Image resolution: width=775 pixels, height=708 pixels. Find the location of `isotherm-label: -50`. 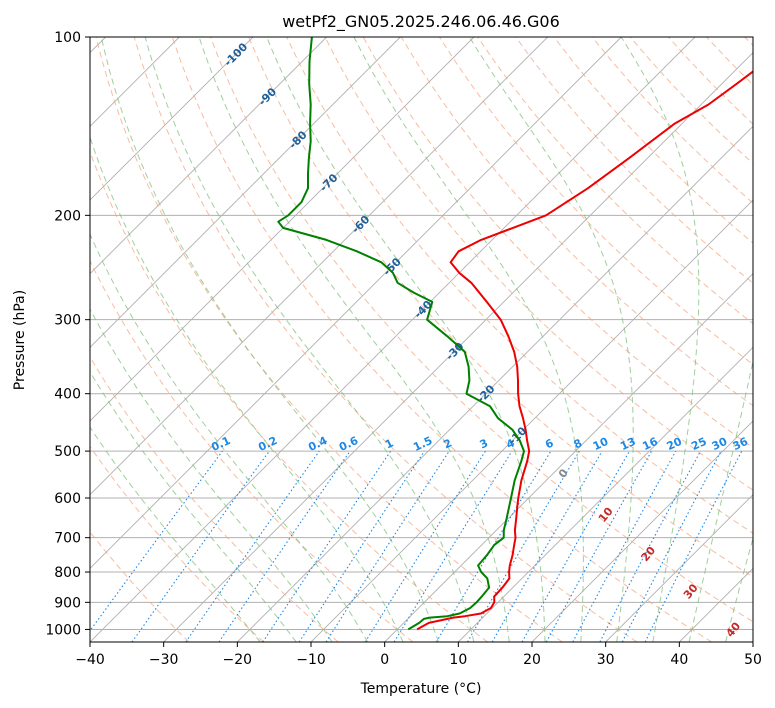

isotherm-label: -50 is located at coordinates (392, 266).